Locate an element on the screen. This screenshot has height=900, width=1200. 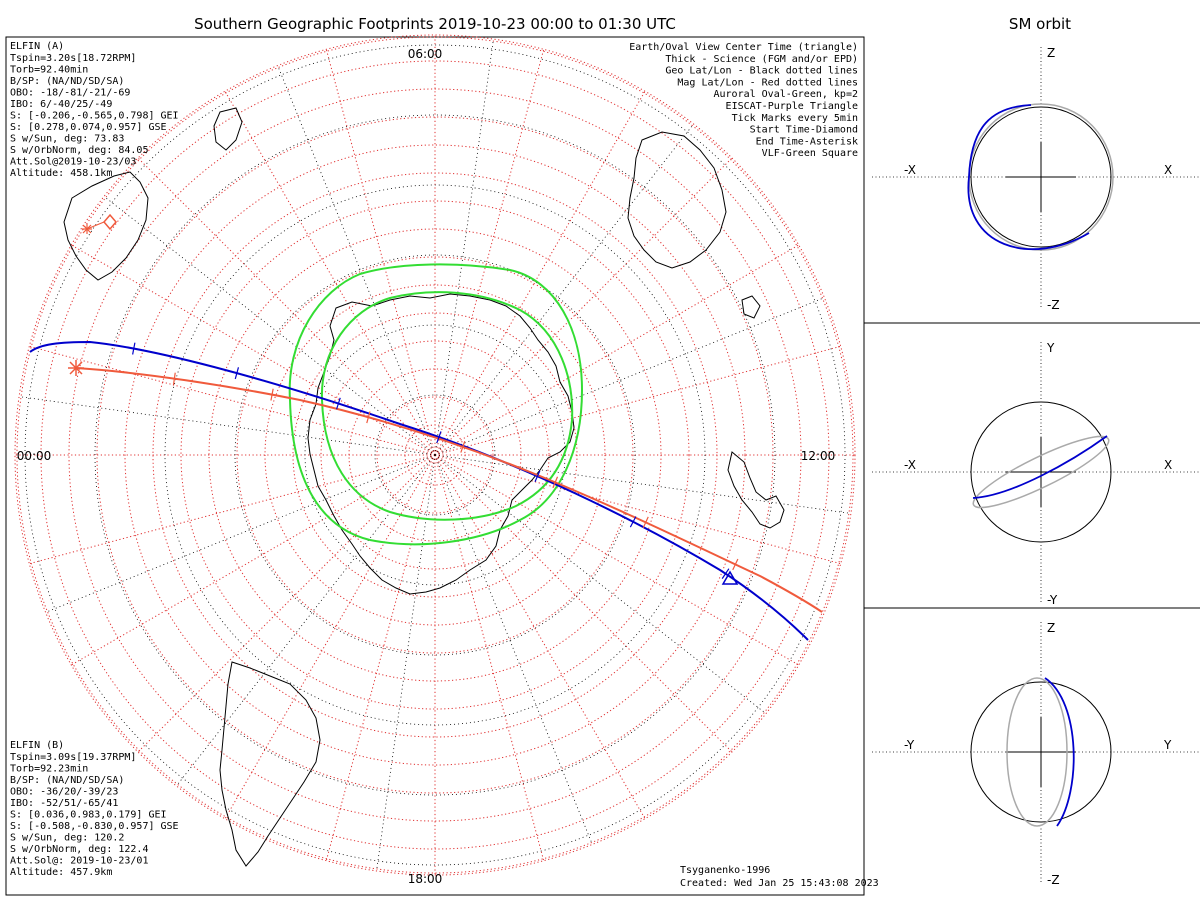
sat_a-line: B/SP: (NA/ND/SD/SA) is located at coordinates (67, 81).